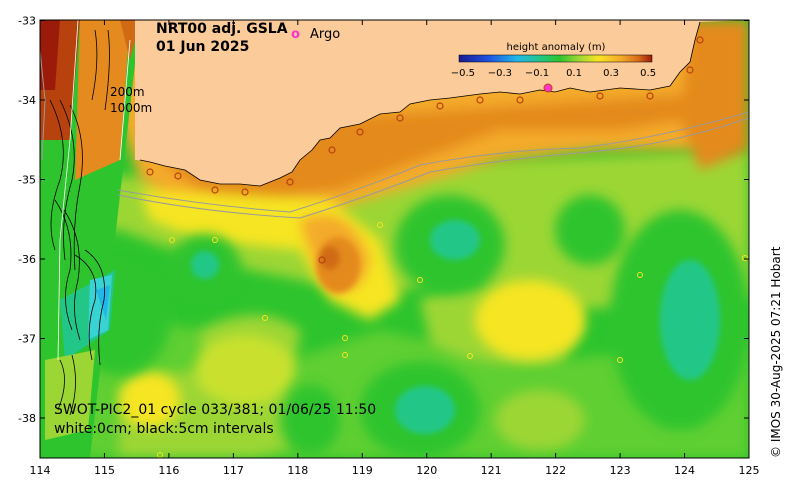 The width and height of the screenshot is (791, 492). What do you see at coordinates (164, 429) in the screenshot?
I see `swot-caption-line2: white:0cm; black:5cm intervals` at bounding box center [164, 429].